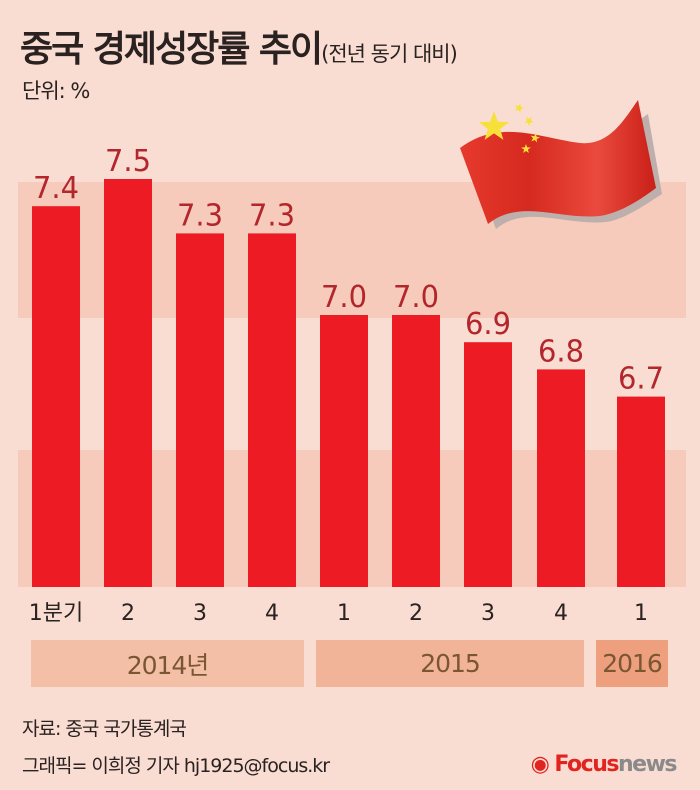  Describe the element at coordinates (488, 324) in the screenshot. I see `data-label: 6.9` at that location.